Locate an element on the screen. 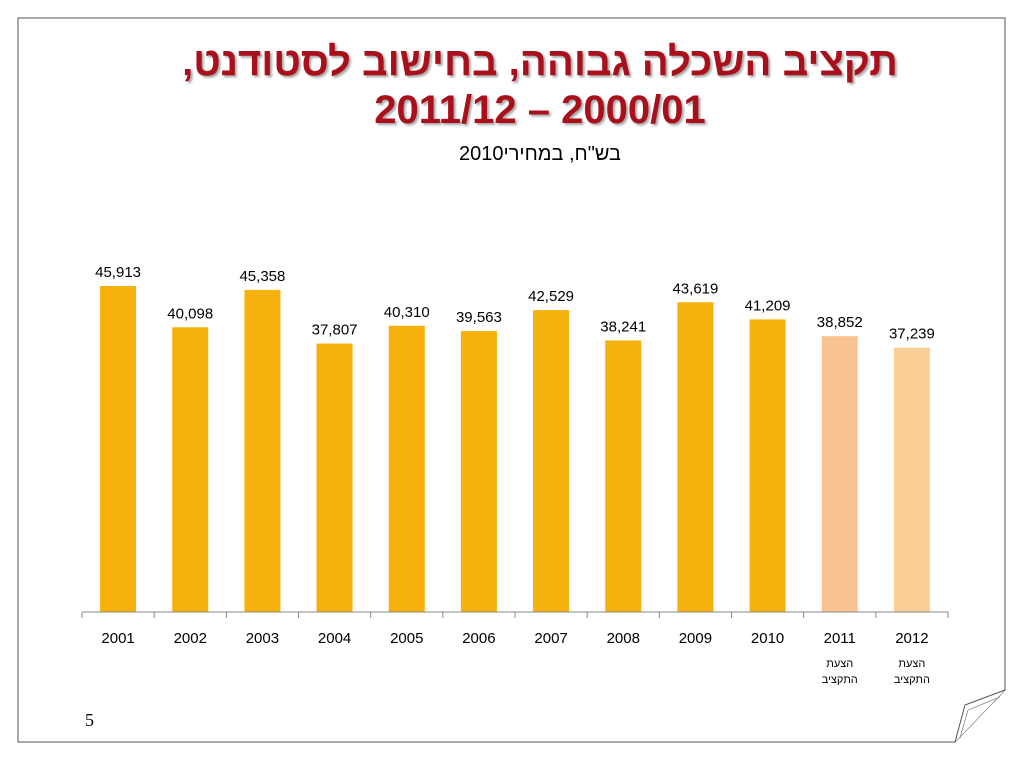  value-label-2012: 37,239 is located at coordinates (912, 334).